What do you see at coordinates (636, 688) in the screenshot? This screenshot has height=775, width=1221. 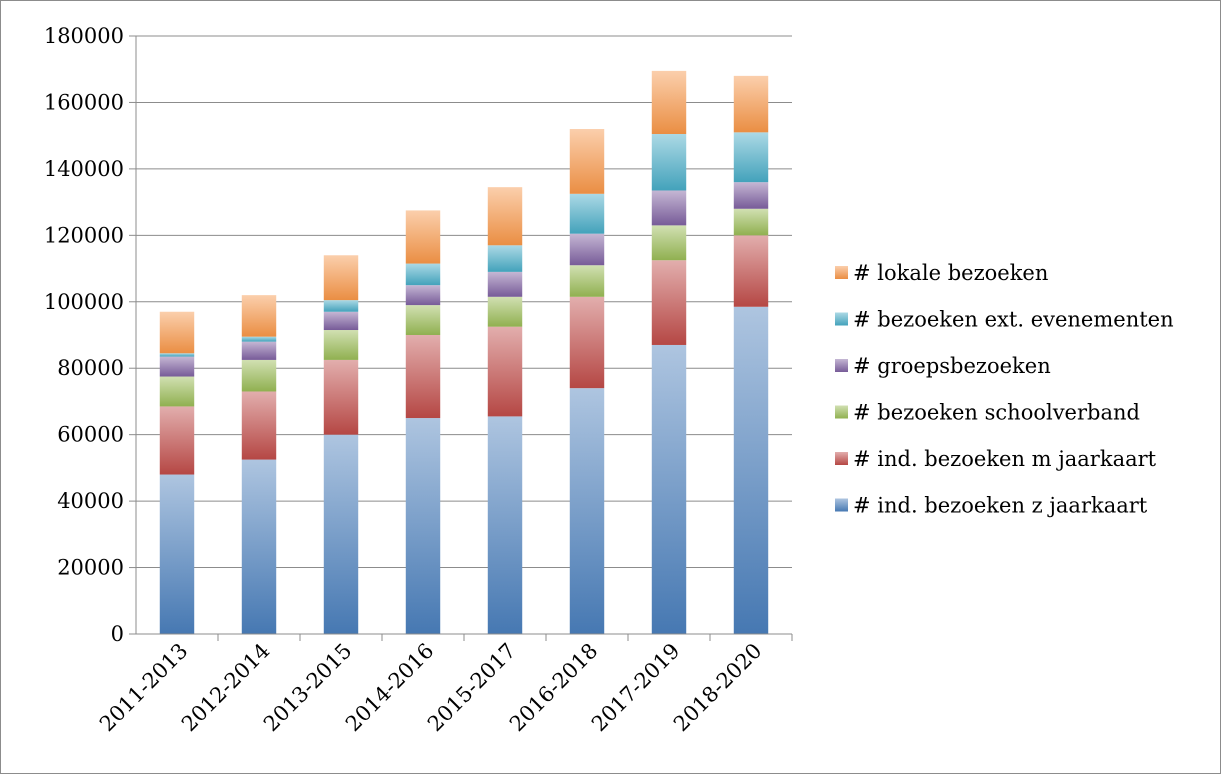 I see `x-tick-label: 2017-2019` at bounding box center [636, 688].